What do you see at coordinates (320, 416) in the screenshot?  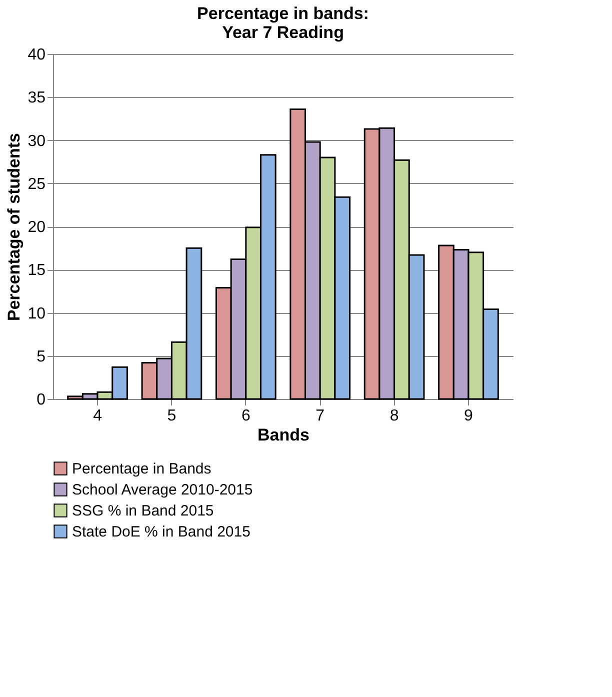 I see `x-tick-label: 7` at bounding box center [320, 416].